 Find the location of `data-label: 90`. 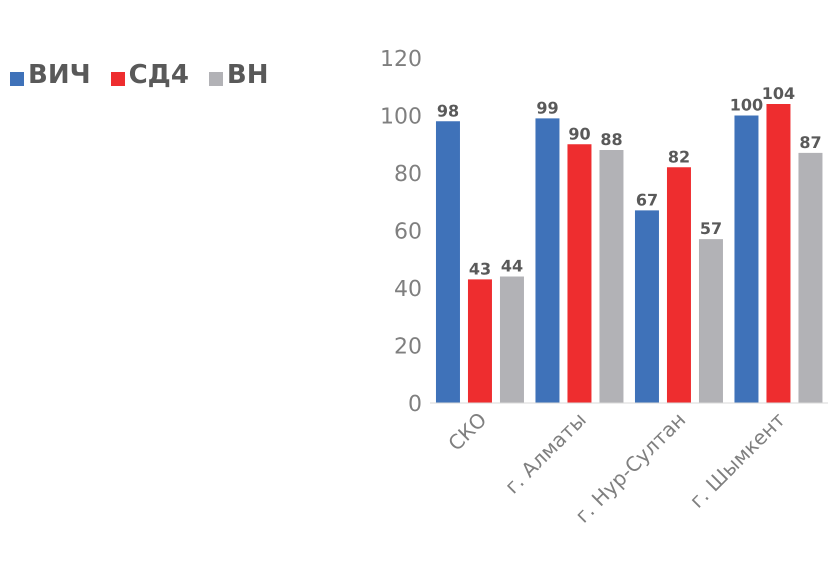

data-label: 90 is located at coordinates (579, 134).